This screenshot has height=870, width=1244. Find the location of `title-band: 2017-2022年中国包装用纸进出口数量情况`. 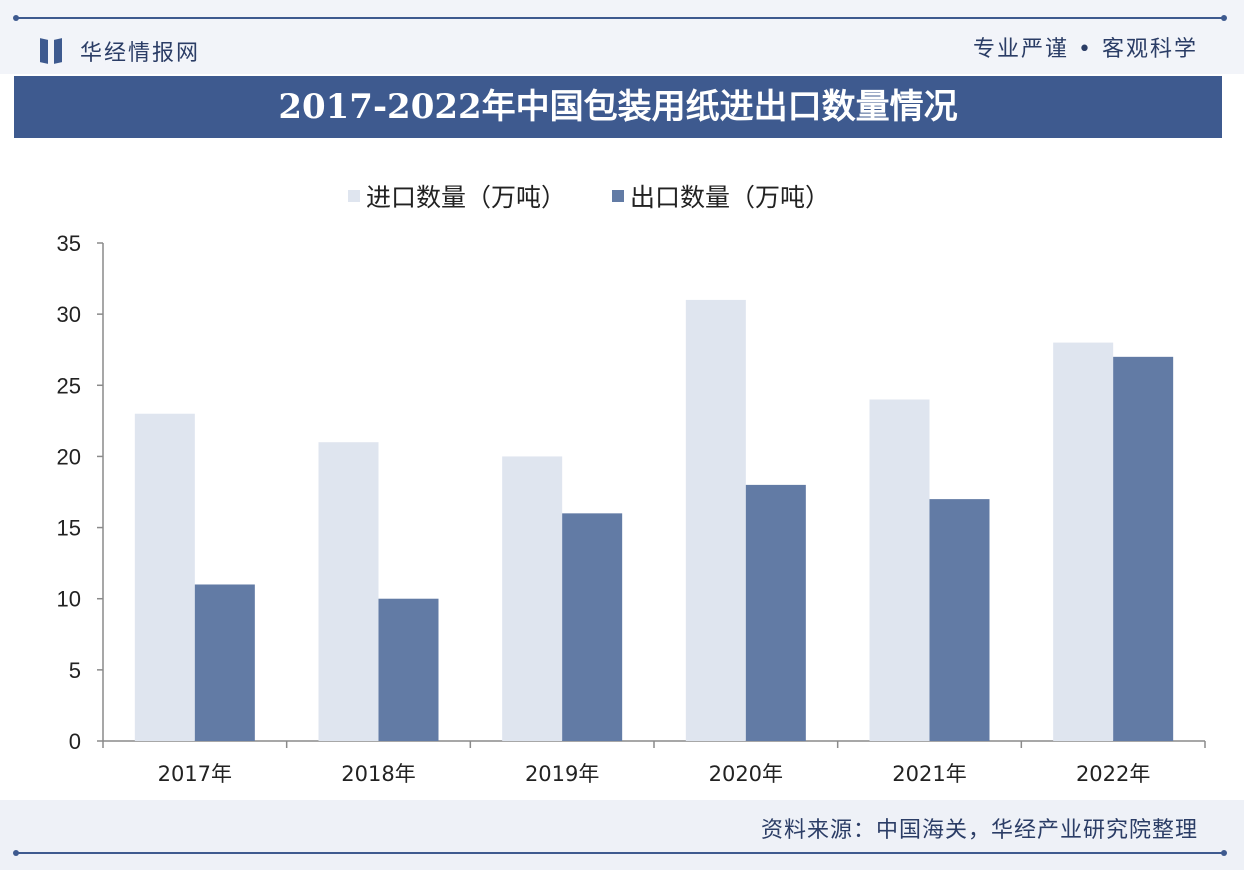

title-band: 2017-2022年中国包装用纸进出口数量情况 is located at coordinates (618, 107).